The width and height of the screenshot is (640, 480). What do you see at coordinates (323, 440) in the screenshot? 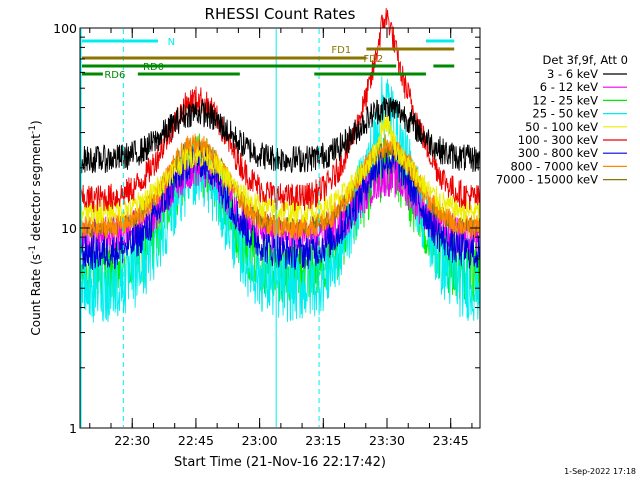
I see `x-tick-label: 23:15` at bounding box center [323, 440].